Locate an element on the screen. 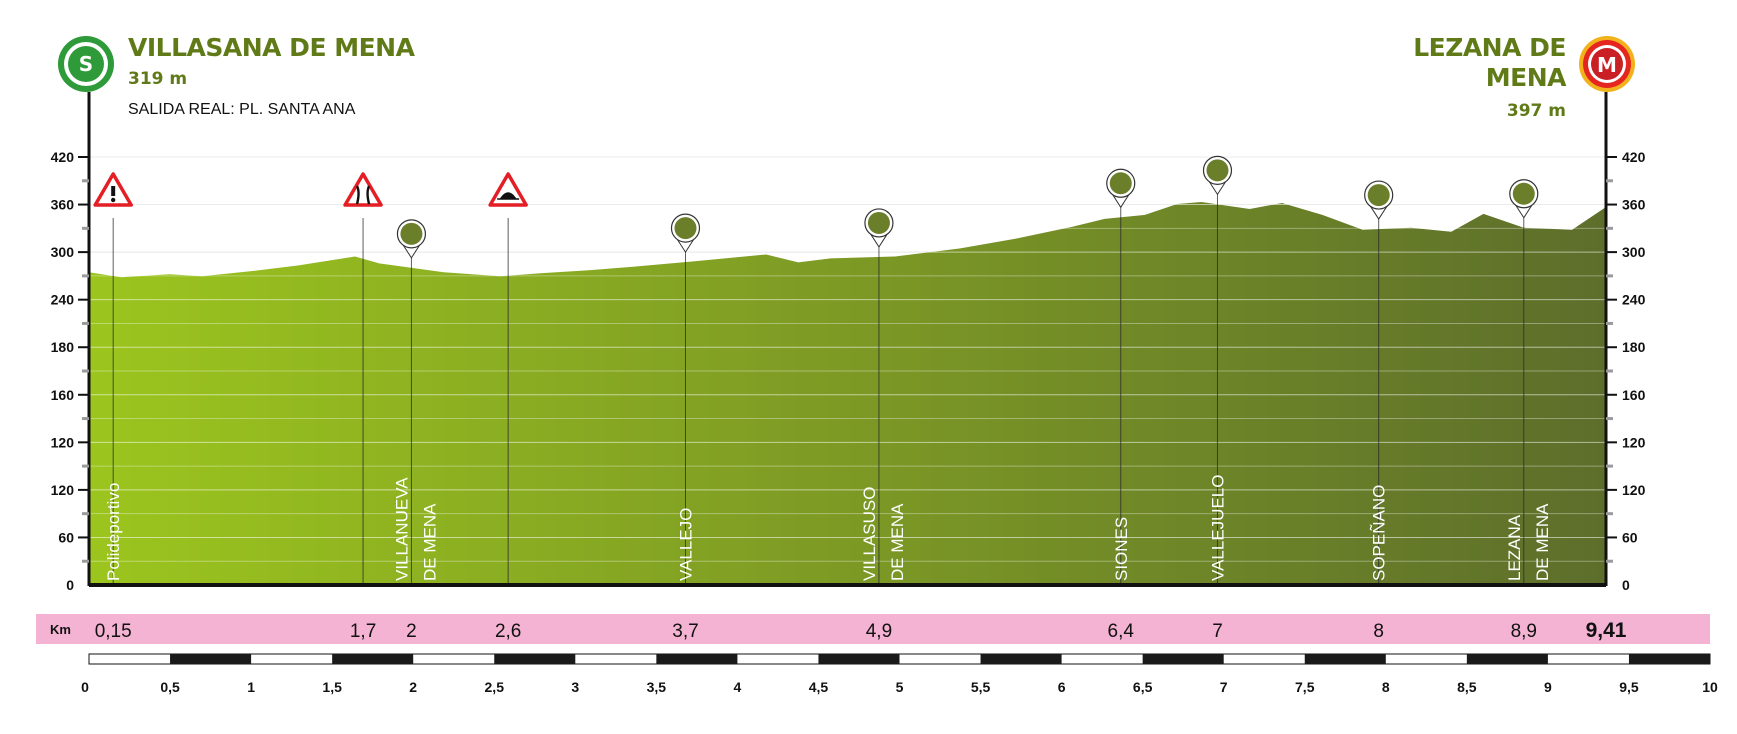 Image resolution: width=1737 pixels, height=734 pixels. scale-tick-label: 7 is located at coordinates (1224, 687).